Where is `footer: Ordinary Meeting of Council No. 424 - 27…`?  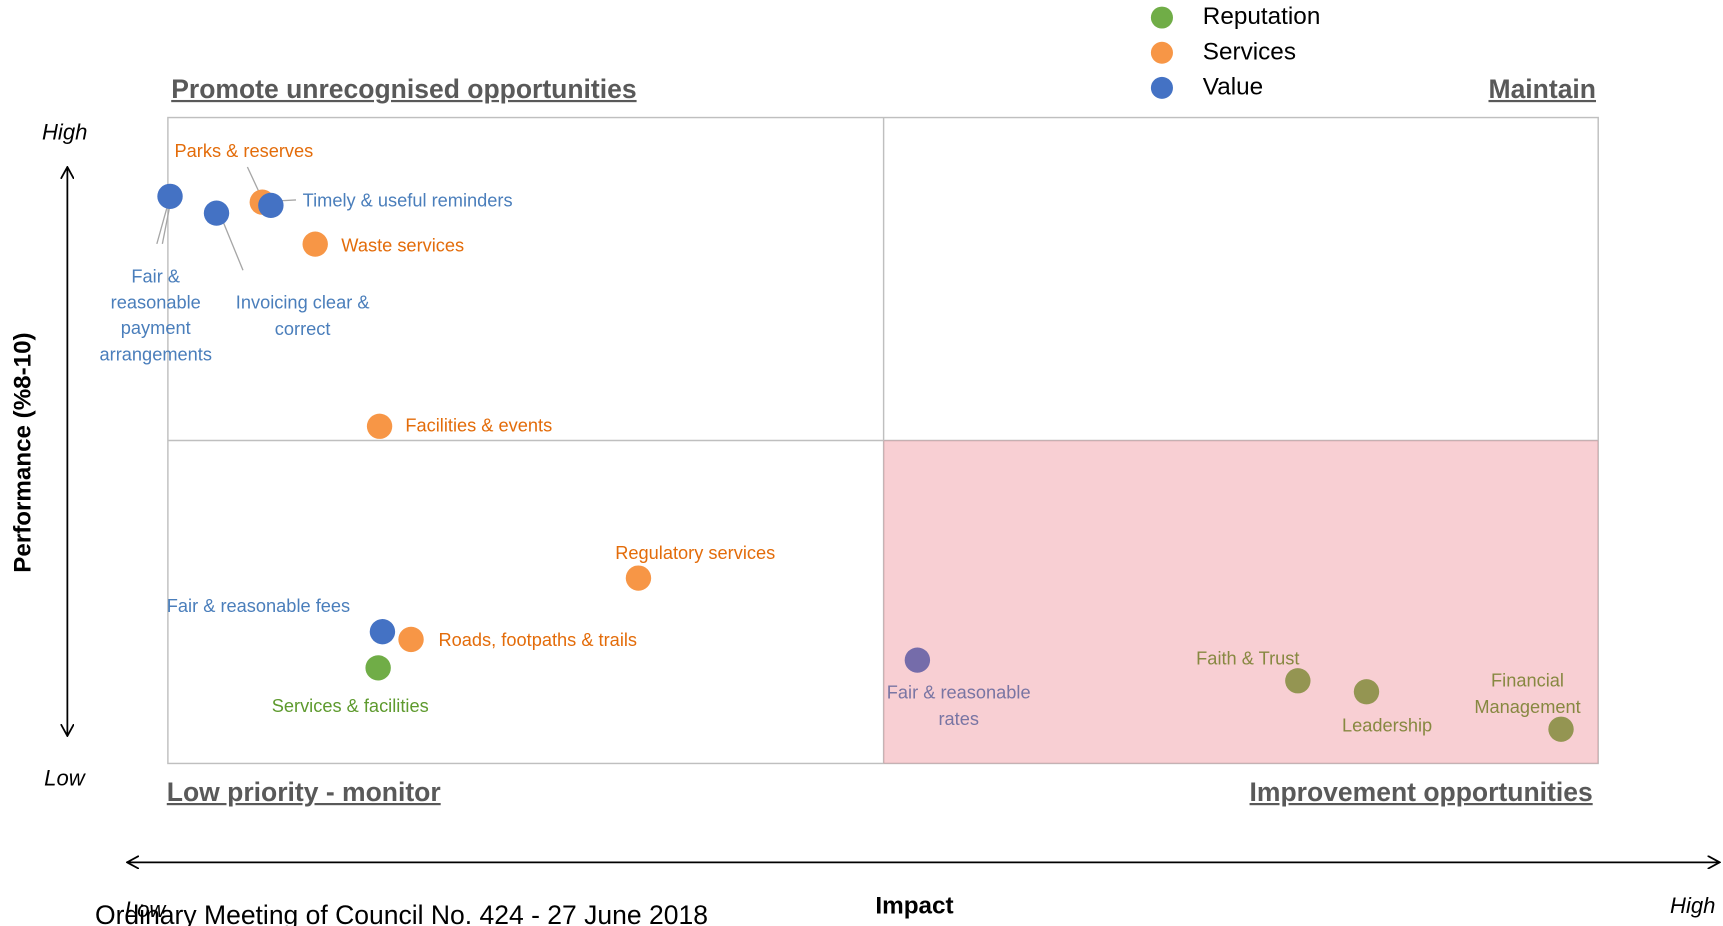
footer: Ordinary Meeting of Council No. 424 - 27… is located at coordinates (401, 913).